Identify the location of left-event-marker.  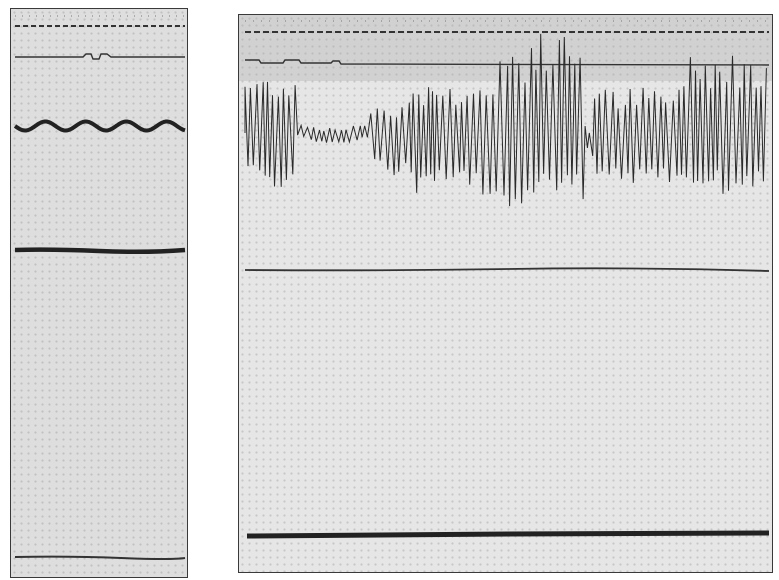
(100, 56).